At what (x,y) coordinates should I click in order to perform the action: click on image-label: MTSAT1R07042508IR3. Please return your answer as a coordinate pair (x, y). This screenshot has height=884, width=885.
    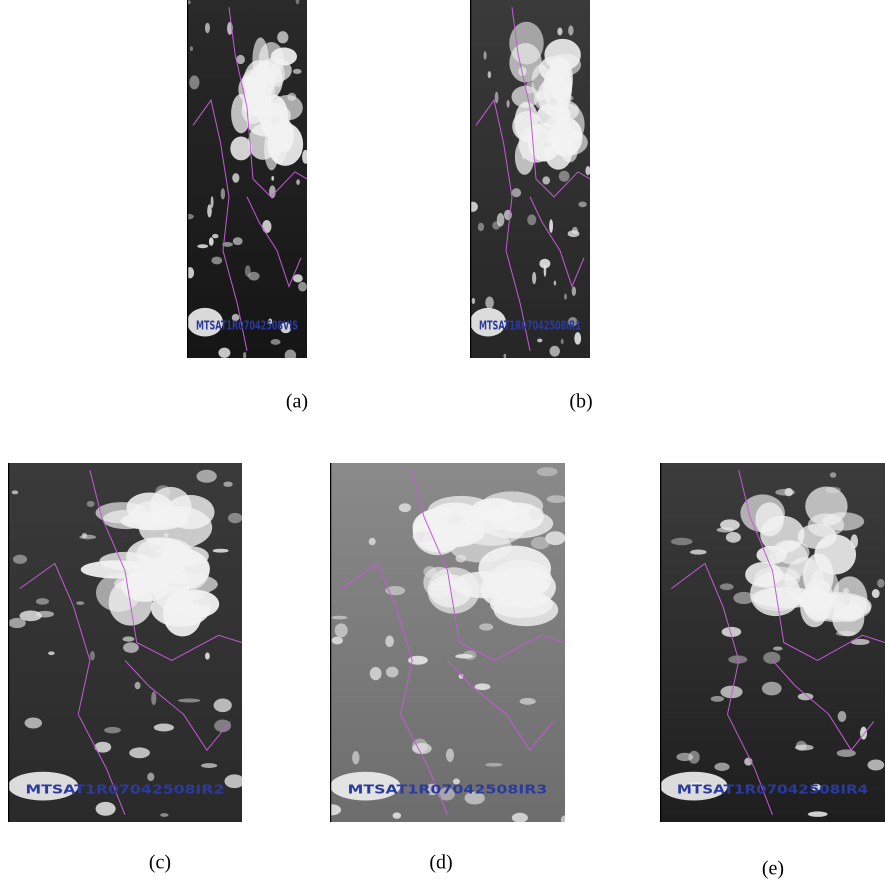
    Looking at the image, I should click on (448, 789).